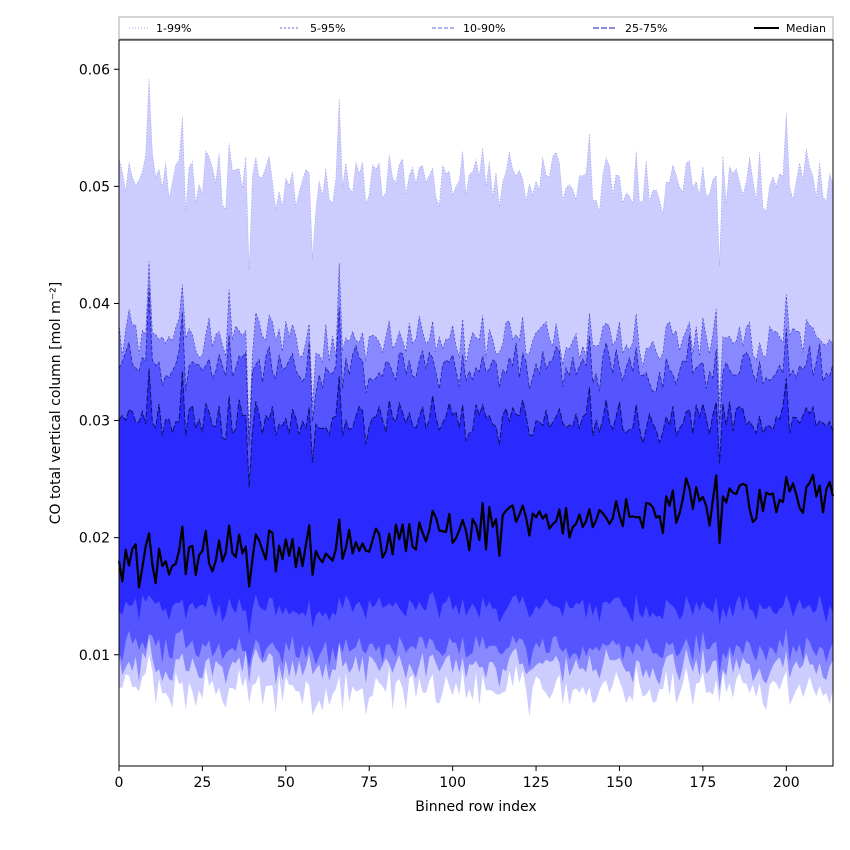  I want to click on y-tick-label: 0.03, so click(94, 422).